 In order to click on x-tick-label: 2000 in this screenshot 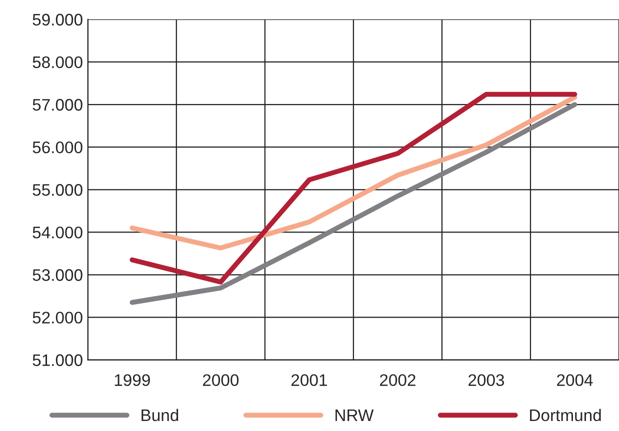, I will do `click(220, 380)`.